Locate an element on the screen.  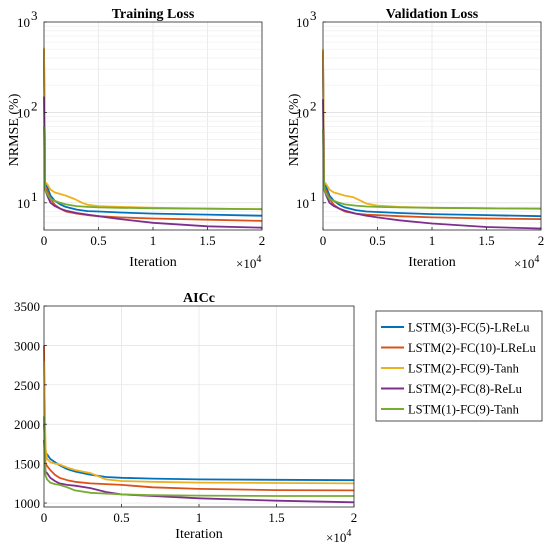
aicc-series-lstm-1-fc-9-tanh is located at coordinates (198, 456).